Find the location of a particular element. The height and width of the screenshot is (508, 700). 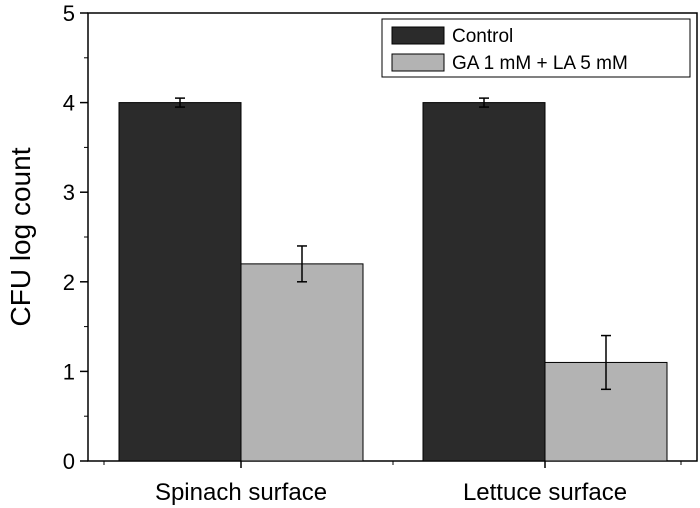

y-tick-label: 5 is located at coordinates (69, 13).